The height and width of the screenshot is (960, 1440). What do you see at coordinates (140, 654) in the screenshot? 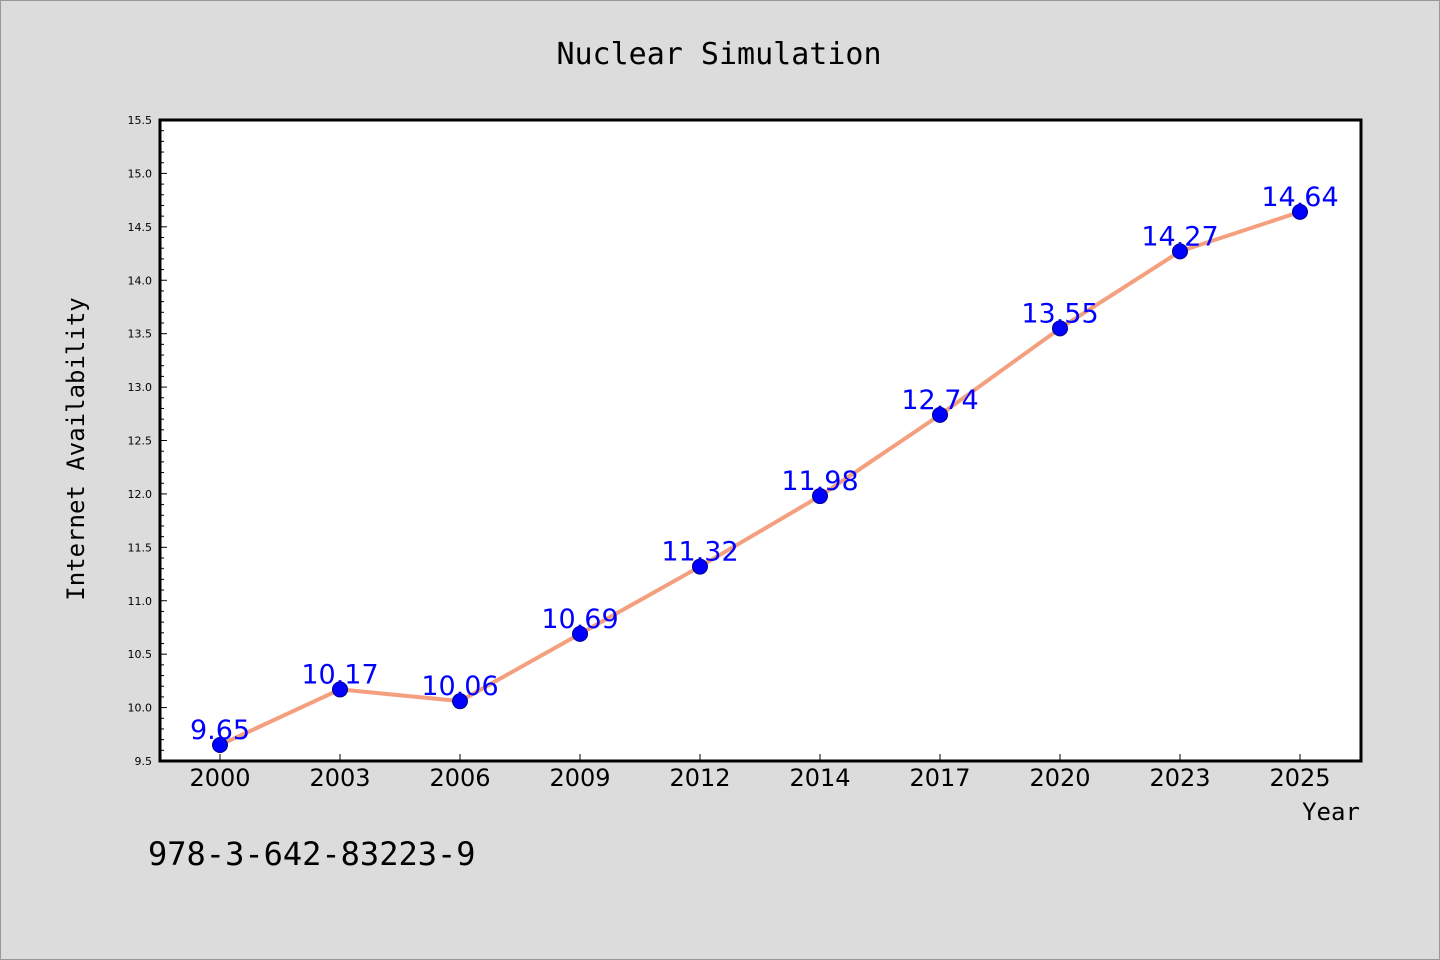
I see `y-tick-label: 10.5` at bounding box center [140, 654].